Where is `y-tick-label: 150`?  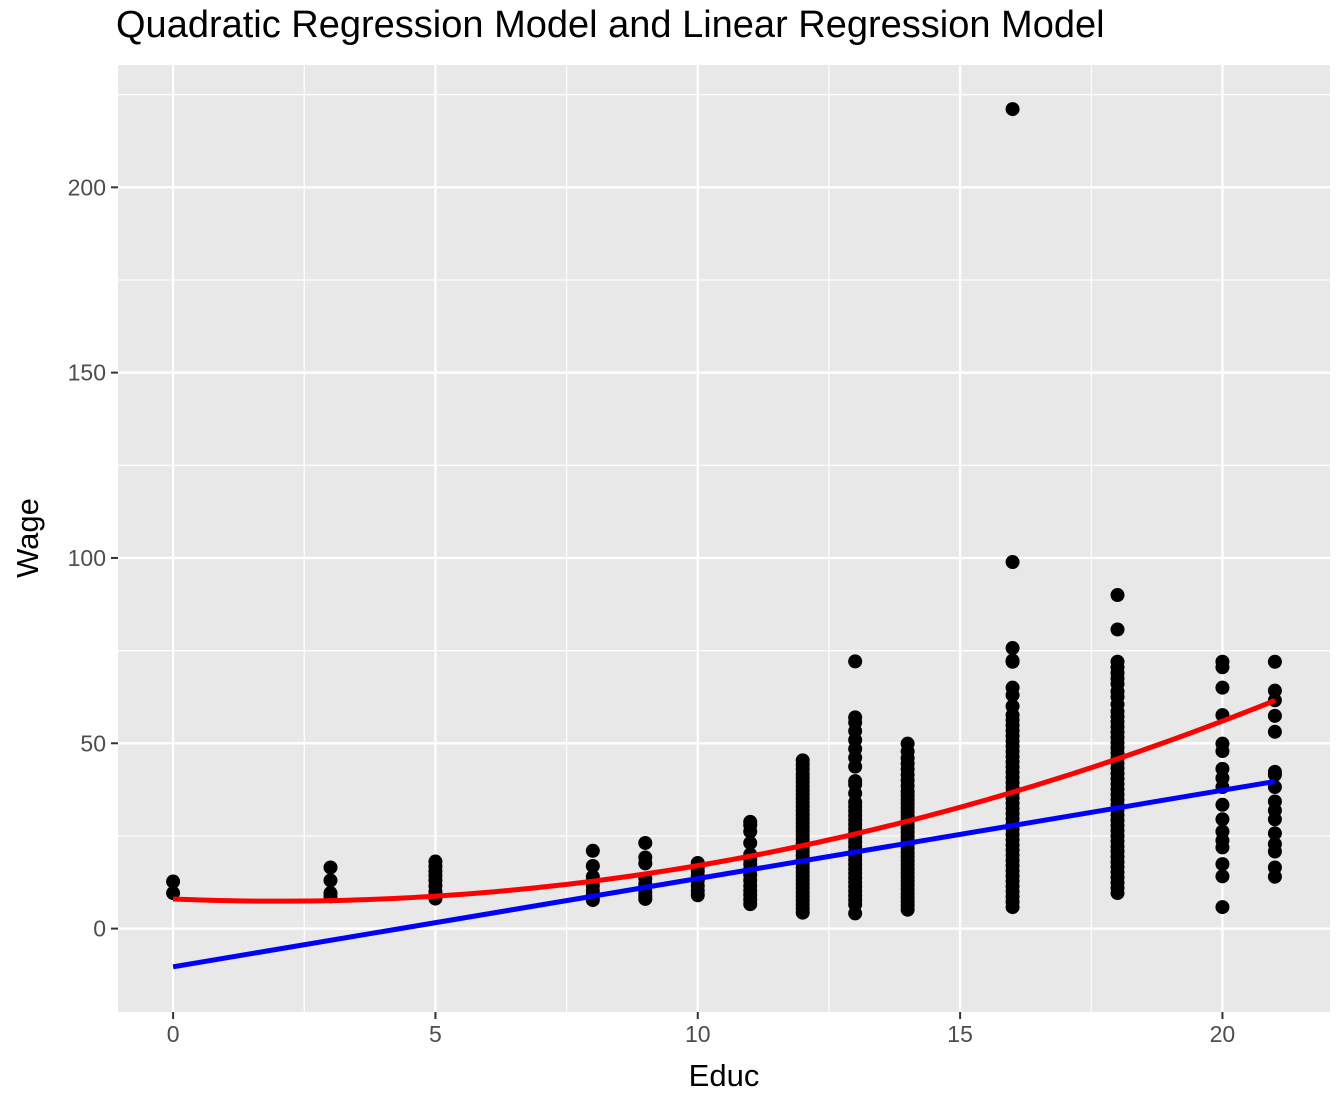
y-tick-label: 150 is located at coordinates (87, 373).